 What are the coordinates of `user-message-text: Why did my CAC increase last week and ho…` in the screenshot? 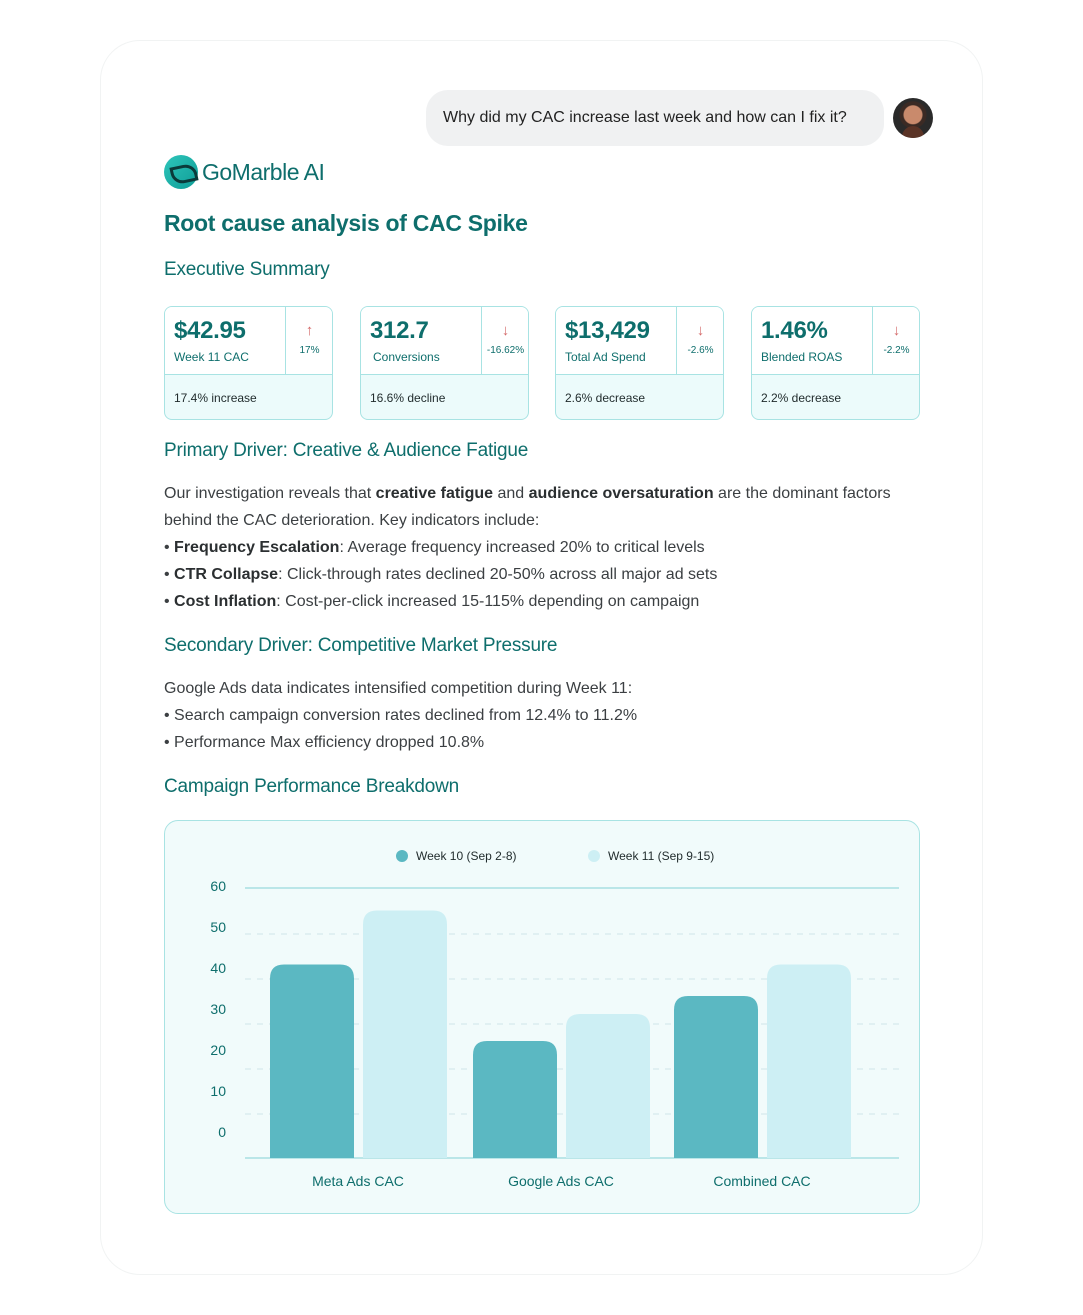 It's located at (645, 117).